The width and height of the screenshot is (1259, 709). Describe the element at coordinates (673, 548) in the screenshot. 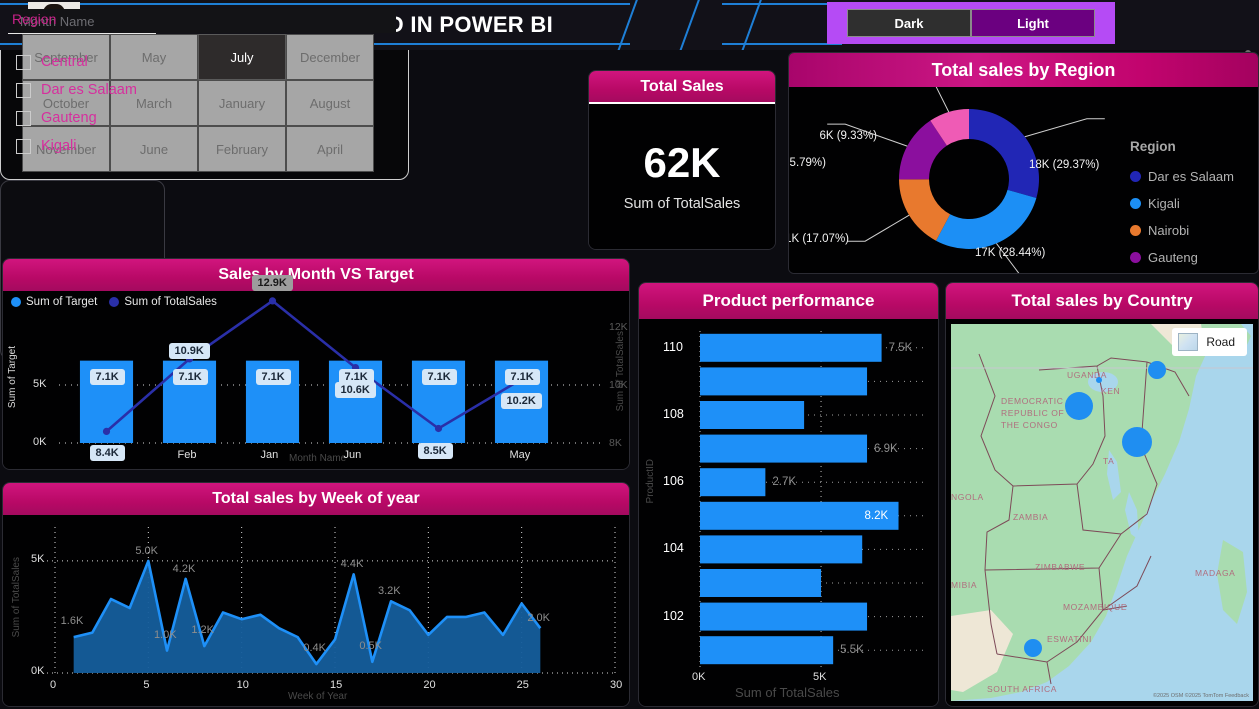

I see `product-y-tick-104: 104` at that location.